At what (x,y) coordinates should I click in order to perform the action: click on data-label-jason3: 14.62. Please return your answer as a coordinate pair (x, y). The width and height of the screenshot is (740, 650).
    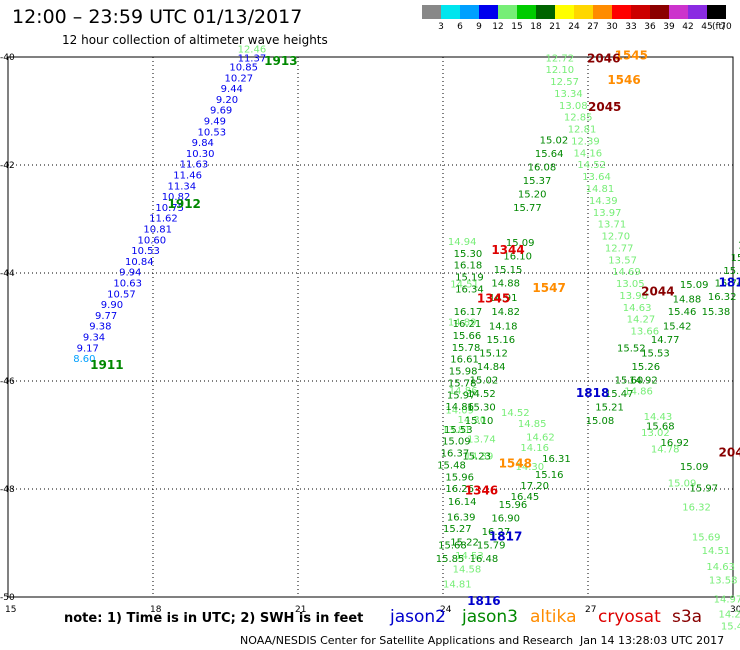
    Looking at the image, I should click on (540, 437).